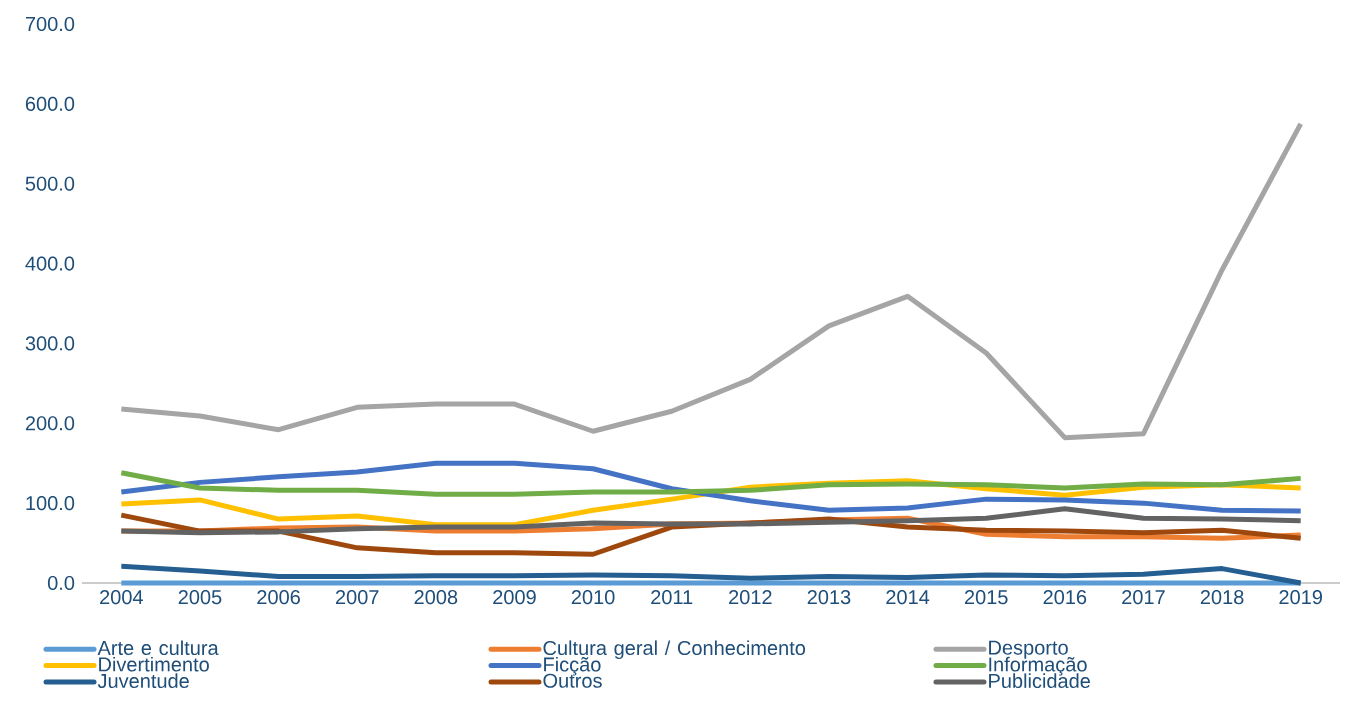 Image resolution: width=1348 pixels, height=711 pixels. Describe the element at coordinates (121, 597) in the screenshot. I see `x-tick-label: 2004` at that location.